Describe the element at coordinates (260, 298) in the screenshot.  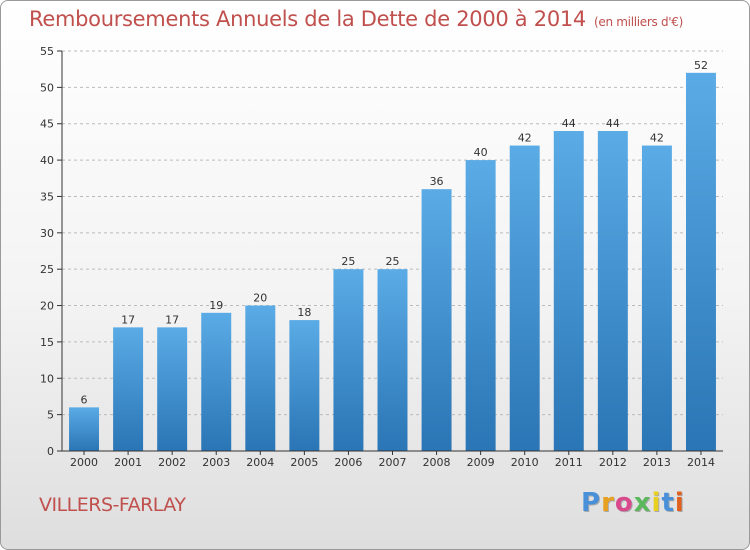
I see `data-label: 20` at that location.